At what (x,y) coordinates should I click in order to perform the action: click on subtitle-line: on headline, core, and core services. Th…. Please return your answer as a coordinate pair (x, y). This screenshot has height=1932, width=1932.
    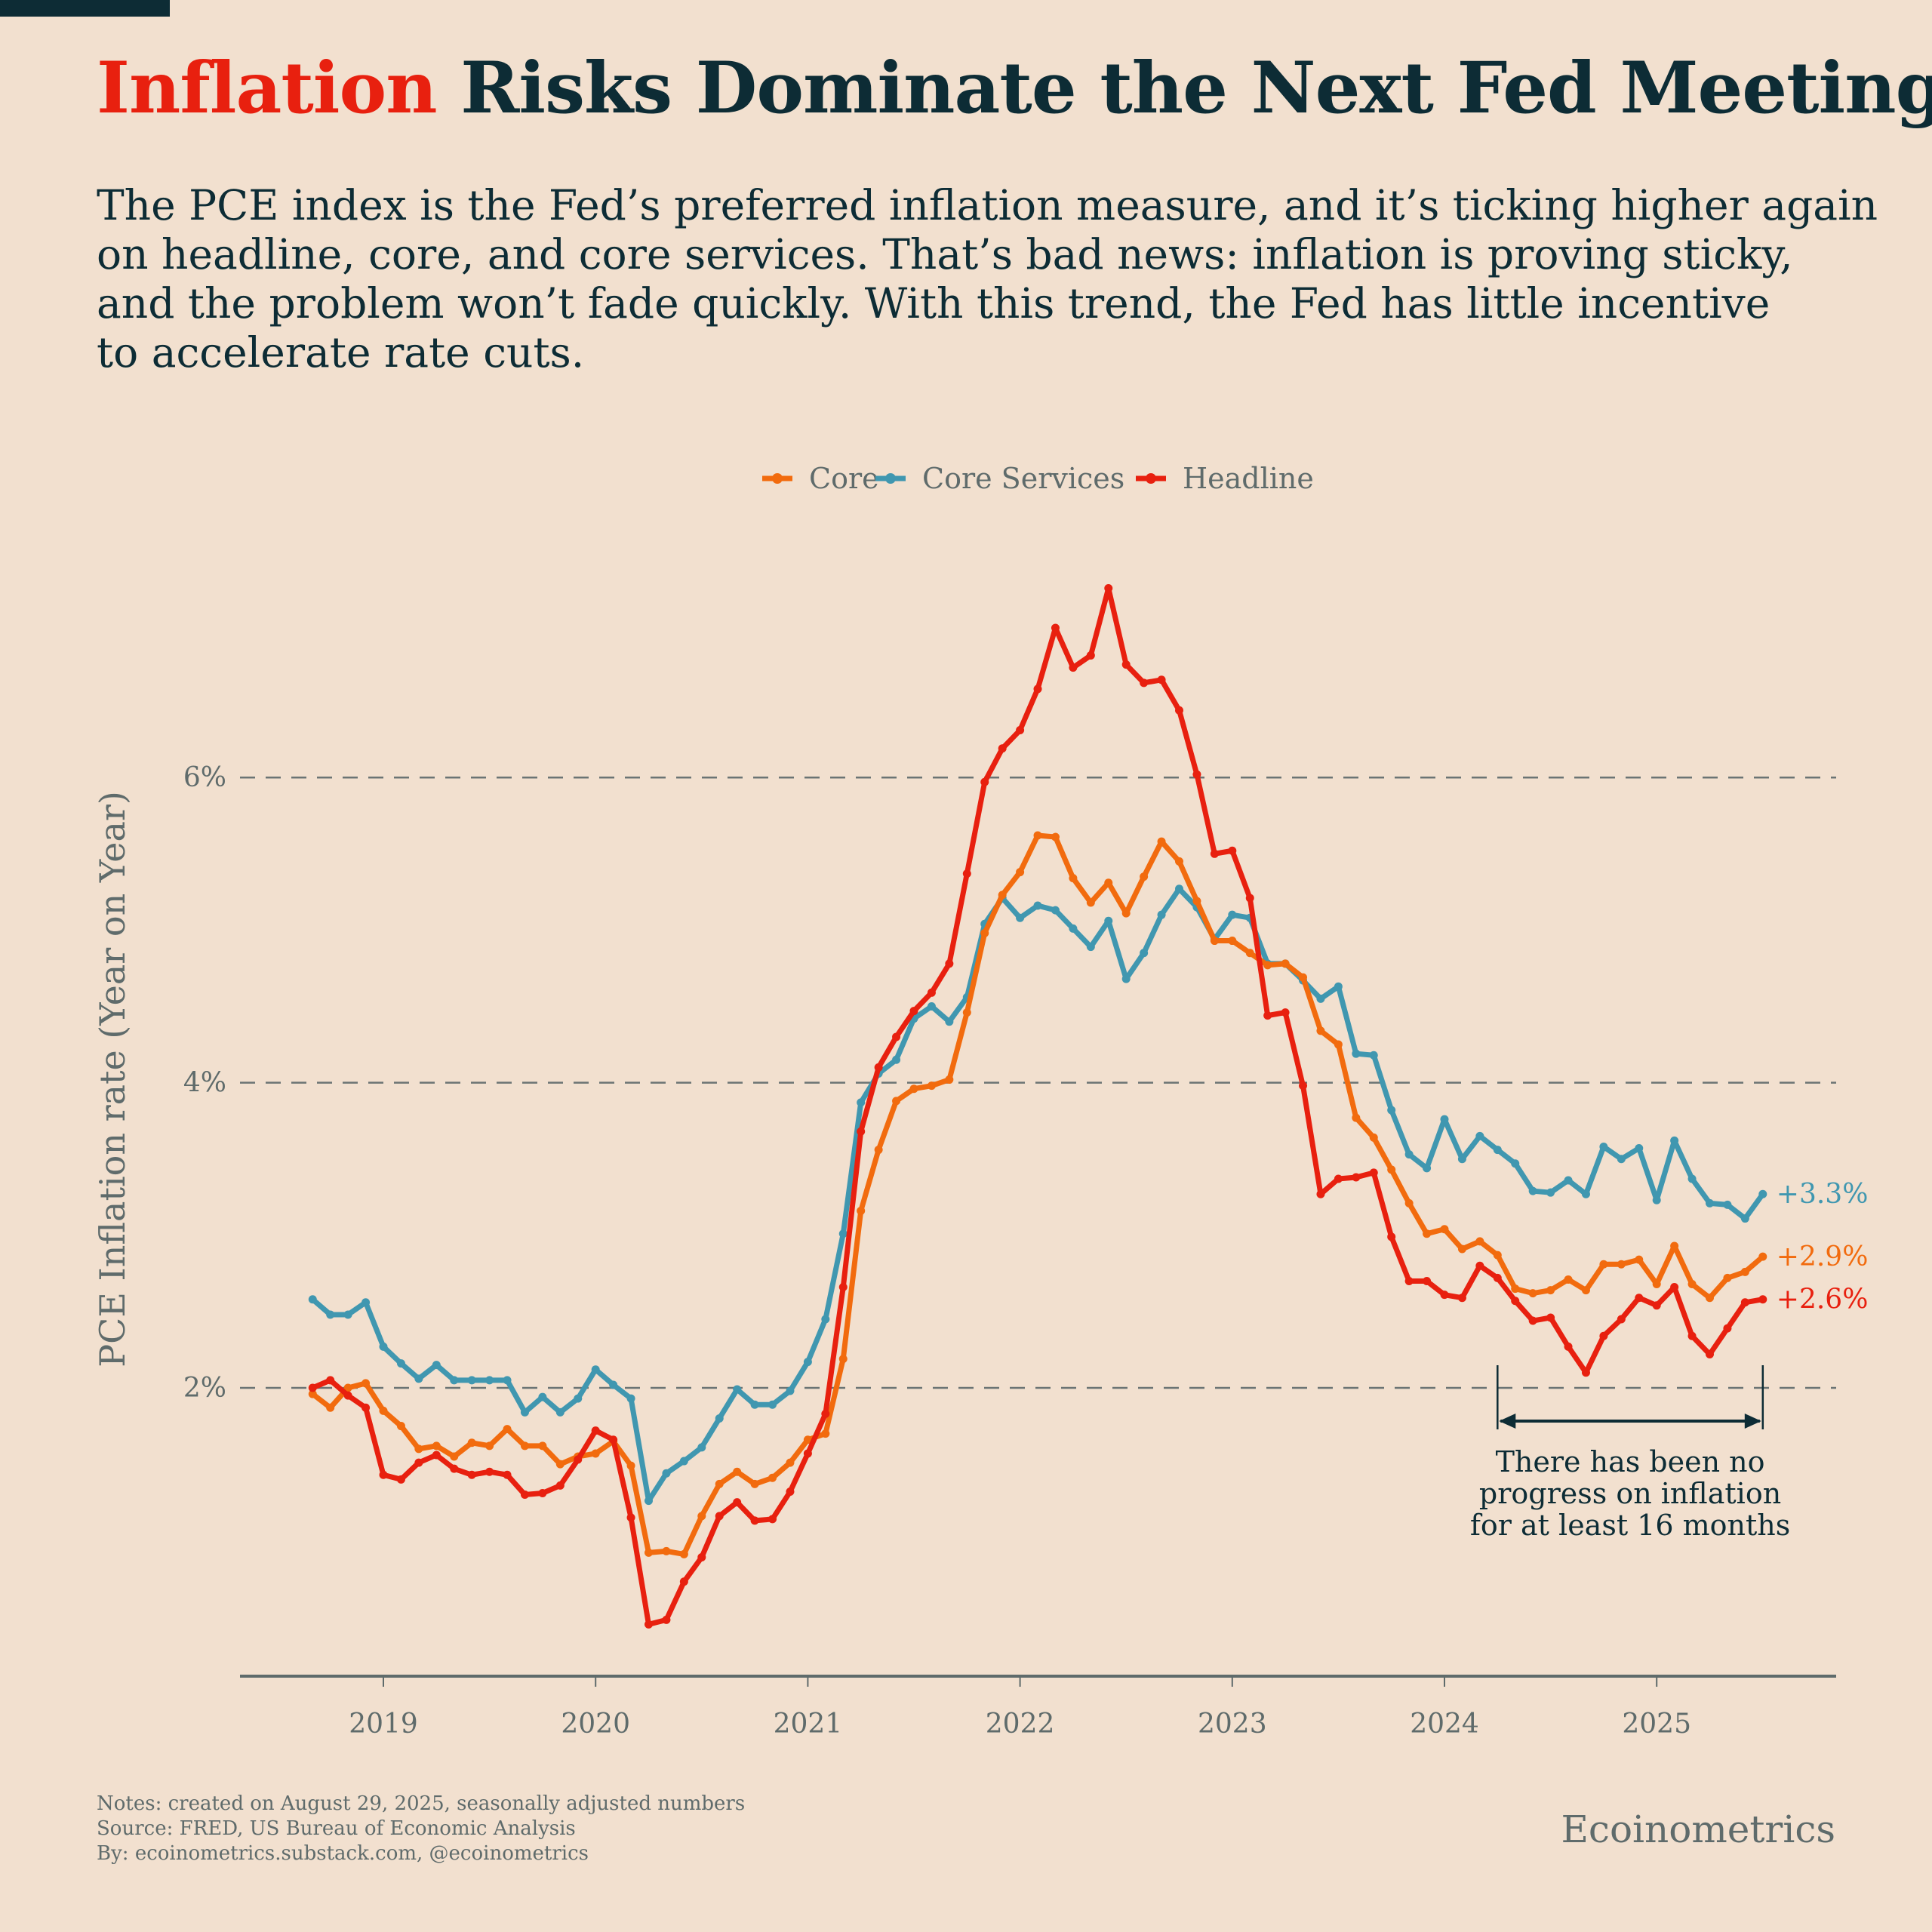
    Looking at the image, I should click on (945, 254).